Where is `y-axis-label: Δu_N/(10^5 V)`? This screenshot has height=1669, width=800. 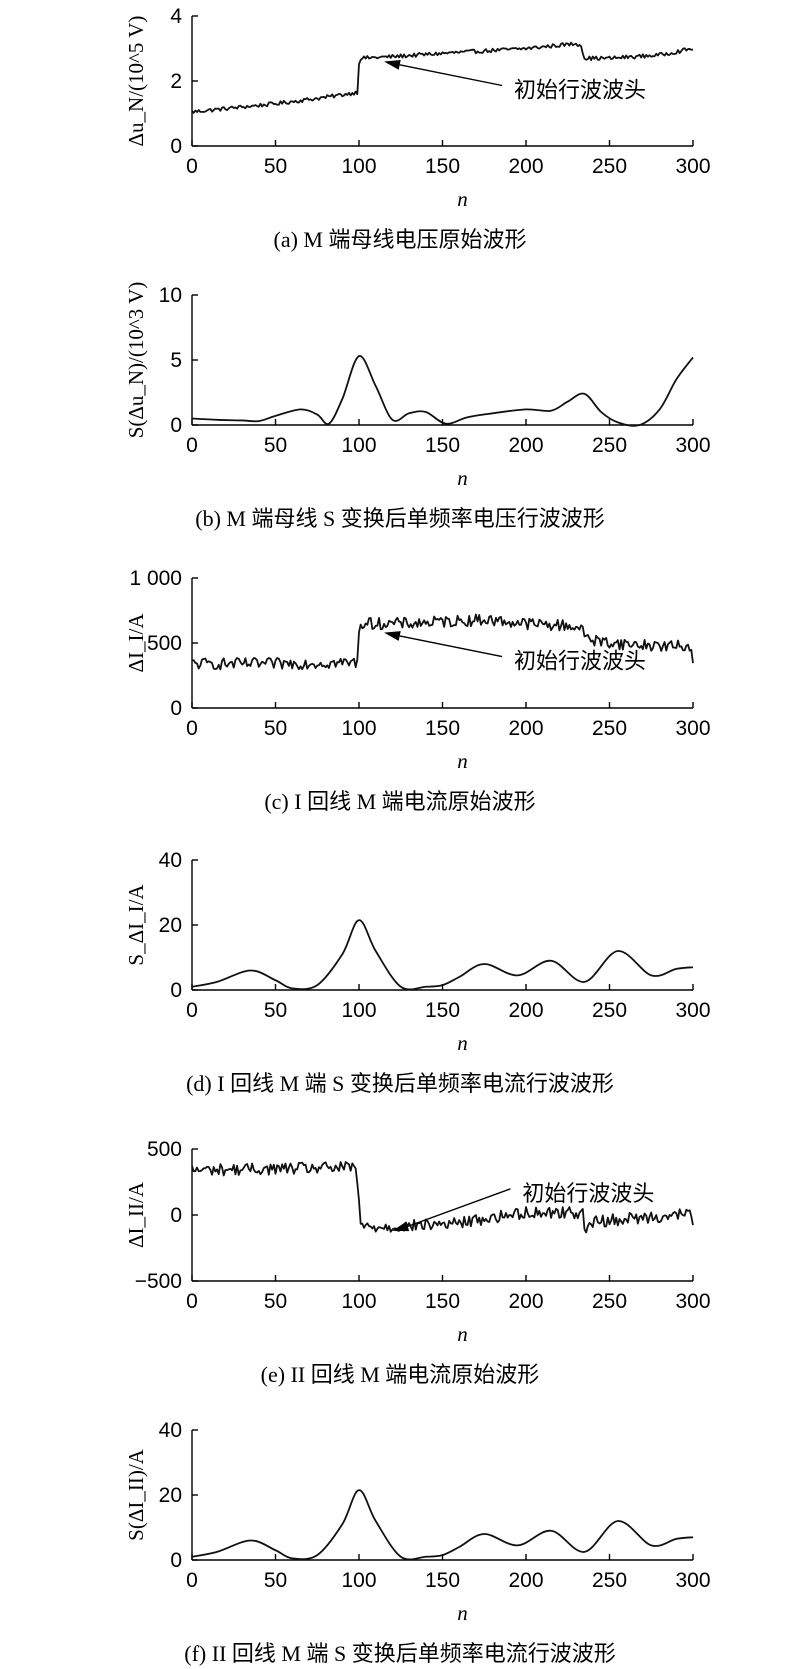
y-axis-label: Δu_N/(10^5 V) is located at coordinates (136, 81).